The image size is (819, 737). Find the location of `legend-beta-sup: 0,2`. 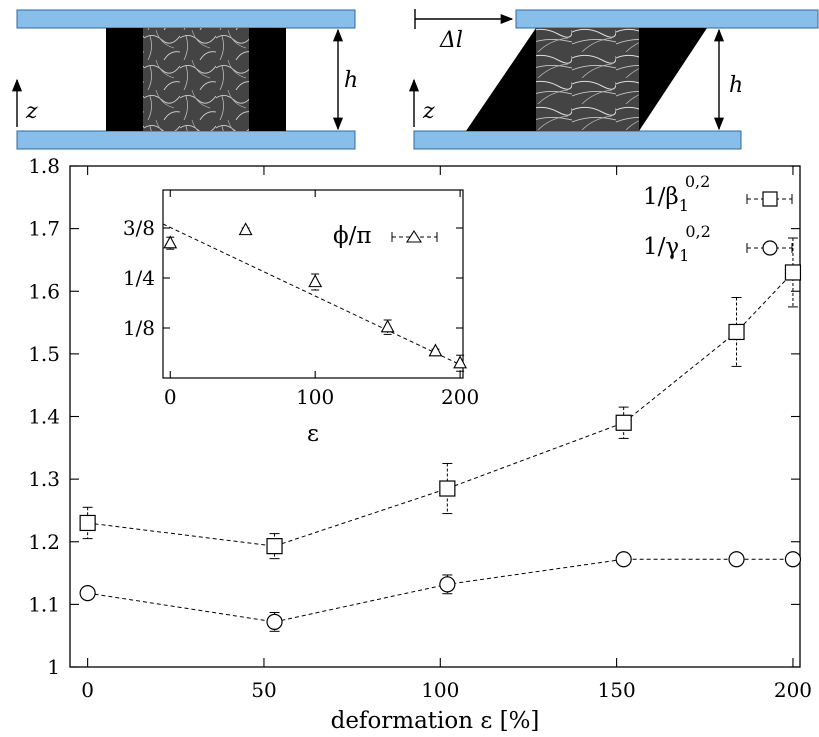

legend-beta-sup: 0,2 is located at coordinates (697, 181).